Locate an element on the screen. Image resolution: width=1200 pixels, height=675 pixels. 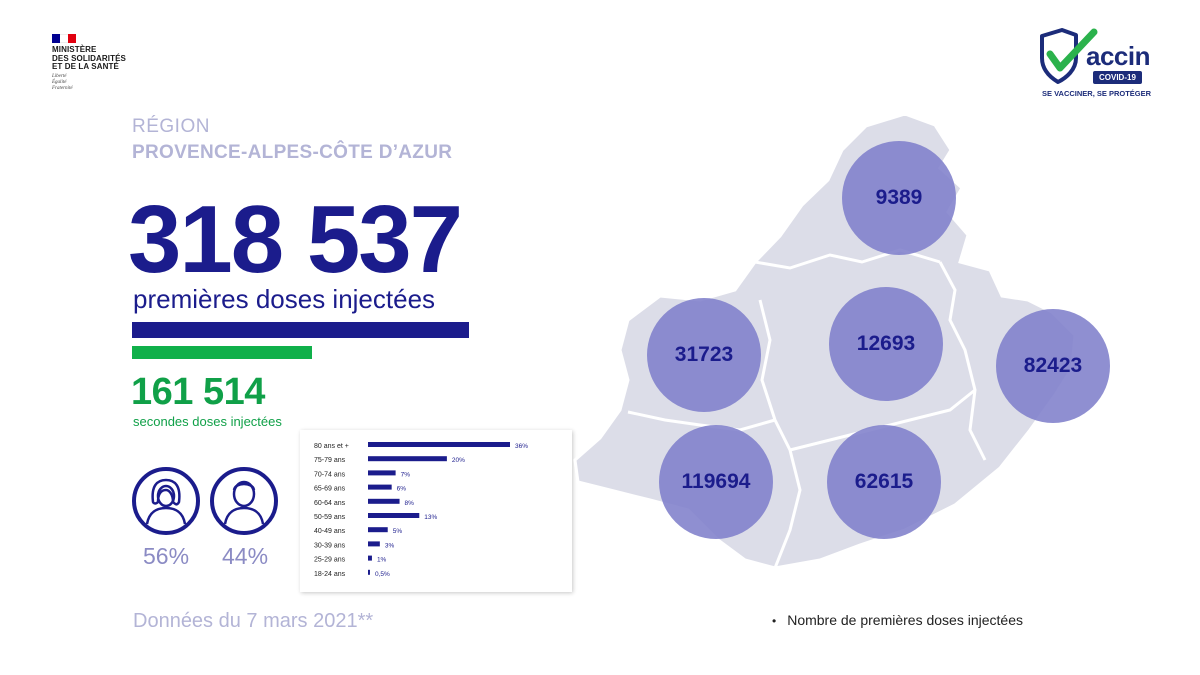
region-name: PROVENCE-ALPES-CÔTE D’AZUR is located at coordinates (292, 152).